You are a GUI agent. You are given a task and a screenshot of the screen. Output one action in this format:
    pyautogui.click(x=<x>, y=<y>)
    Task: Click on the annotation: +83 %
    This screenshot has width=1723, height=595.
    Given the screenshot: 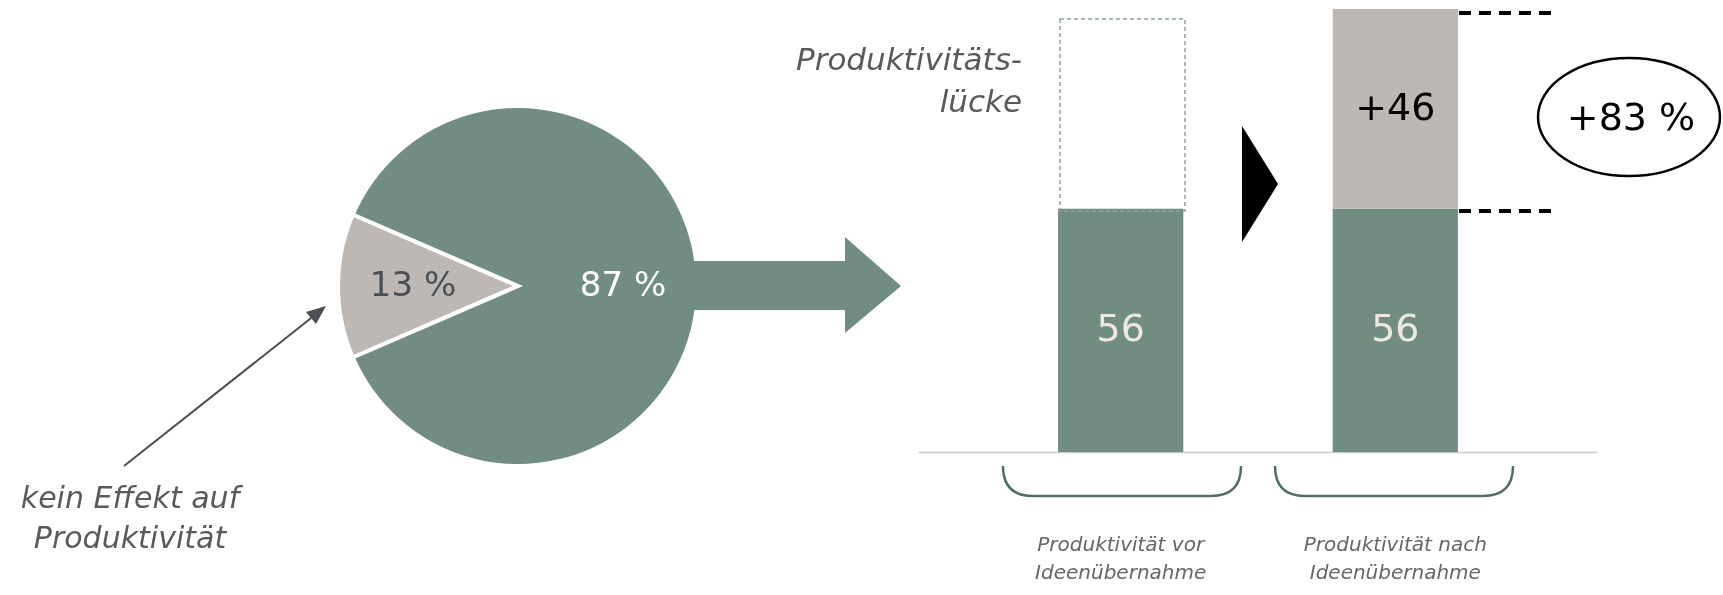 What is the action you would take?
    pyautogui.click(x=1631, y=117)
    